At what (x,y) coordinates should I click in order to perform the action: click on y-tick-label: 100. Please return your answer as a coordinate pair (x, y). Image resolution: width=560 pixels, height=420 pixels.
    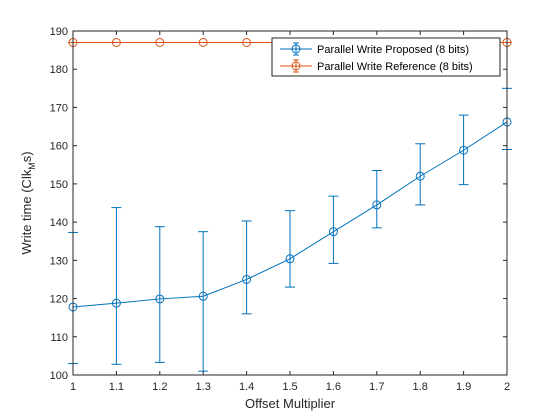
    Looking at the image, I should click on (59, 376).